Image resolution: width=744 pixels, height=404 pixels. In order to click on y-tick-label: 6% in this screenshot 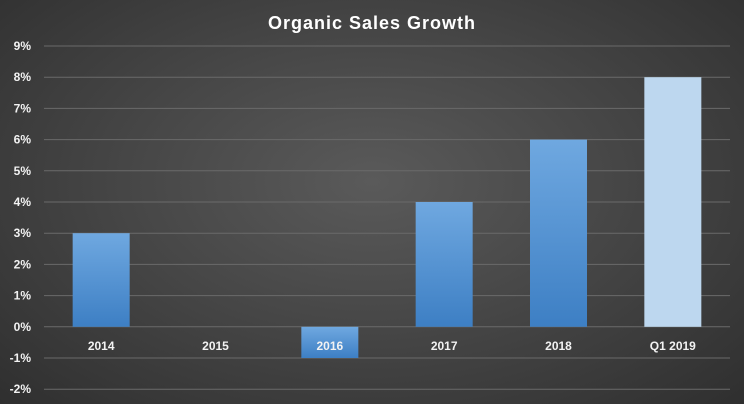, I will do `click(23, 140)`.